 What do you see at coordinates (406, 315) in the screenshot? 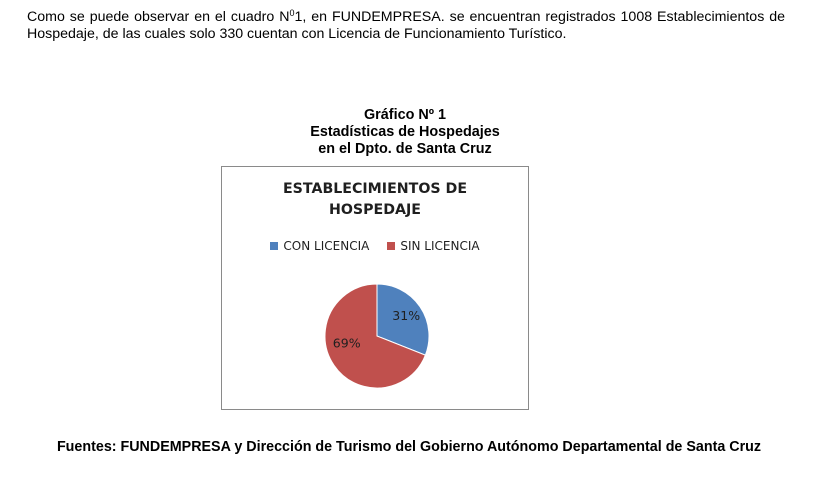
I see `pie-data-label-con-licencia: 31%` at bounding box center [406, 315].